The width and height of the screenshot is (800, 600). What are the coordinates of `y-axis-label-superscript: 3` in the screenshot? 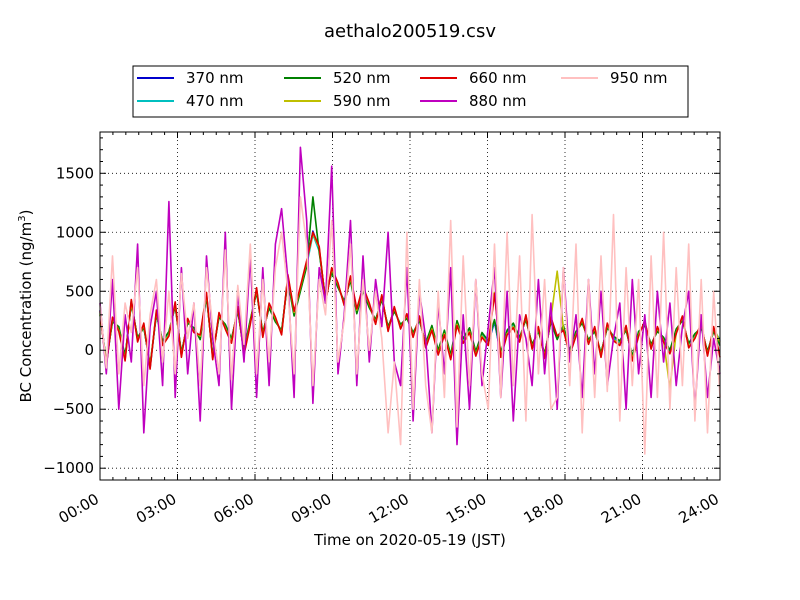 It's located at (22, 218).